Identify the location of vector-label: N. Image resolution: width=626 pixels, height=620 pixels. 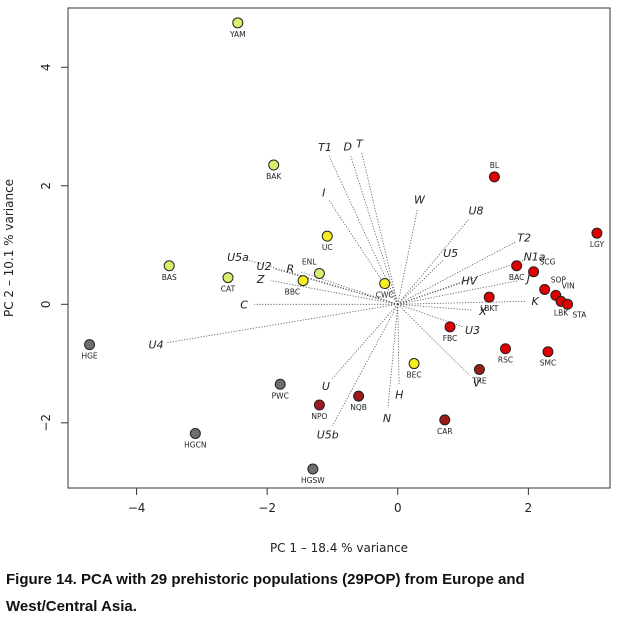
(387, 418).